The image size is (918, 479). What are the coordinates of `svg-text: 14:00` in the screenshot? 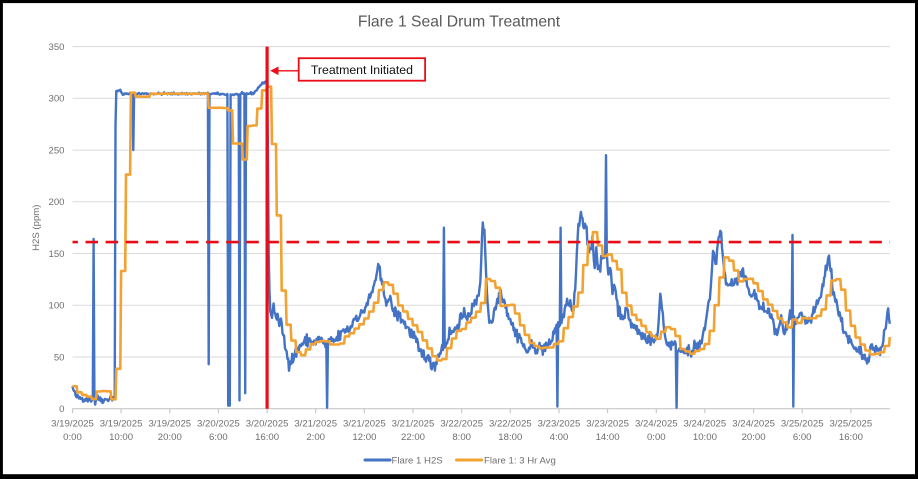 It's located at (608, 437).